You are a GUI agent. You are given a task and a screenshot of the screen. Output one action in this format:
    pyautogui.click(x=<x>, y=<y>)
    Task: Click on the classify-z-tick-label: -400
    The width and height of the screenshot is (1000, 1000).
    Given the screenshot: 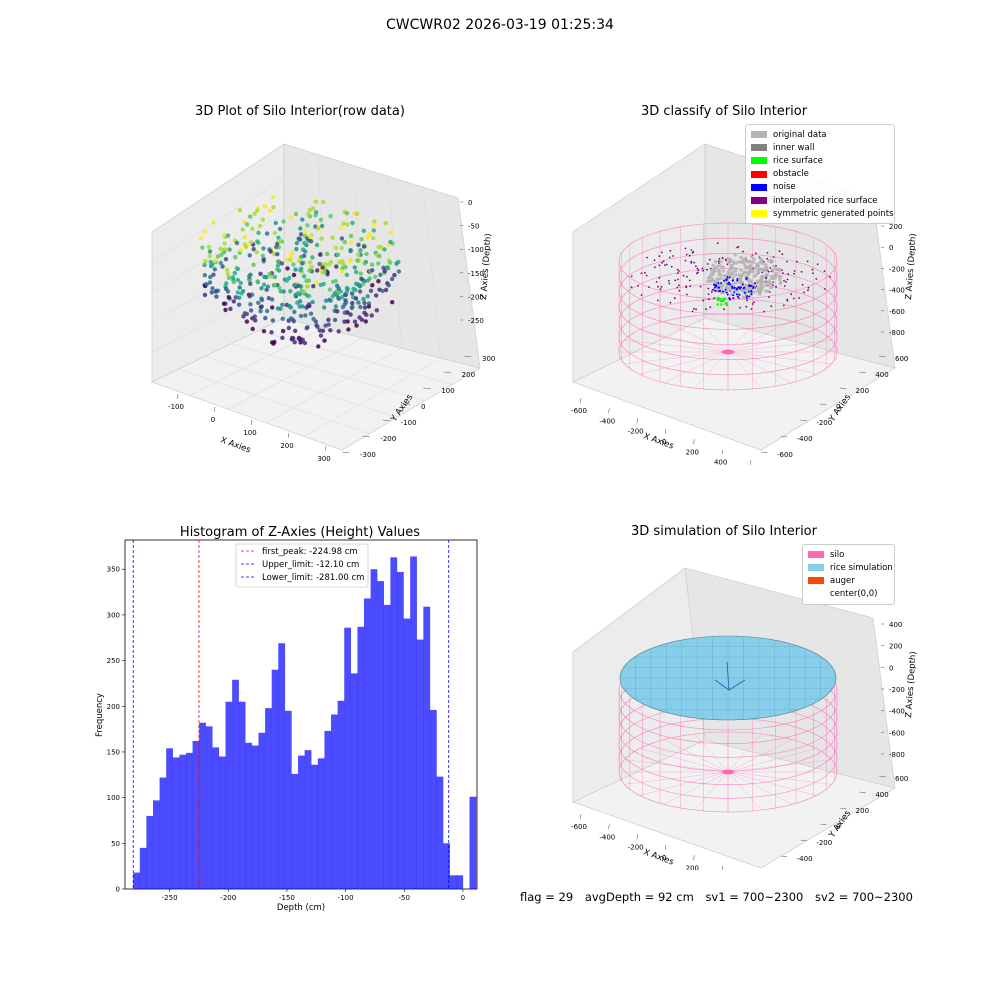 What is the action you would take?
    pyautogui.click(x=897, y=291)
    